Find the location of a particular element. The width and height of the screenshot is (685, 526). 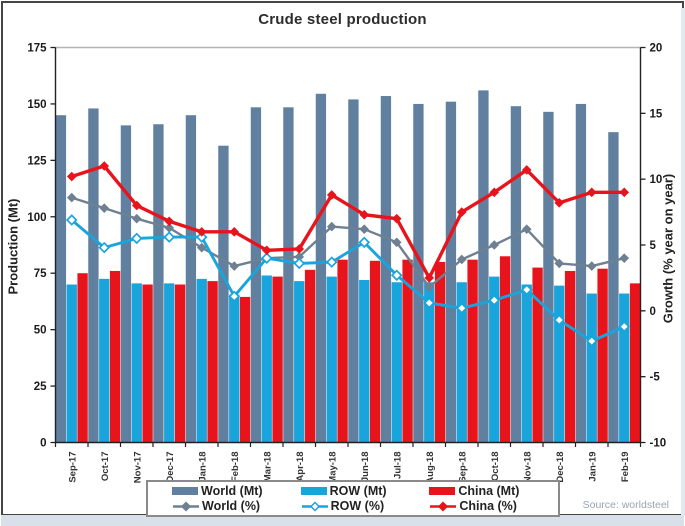

right-tick-label: 20 is located at coordinates (656, 49).